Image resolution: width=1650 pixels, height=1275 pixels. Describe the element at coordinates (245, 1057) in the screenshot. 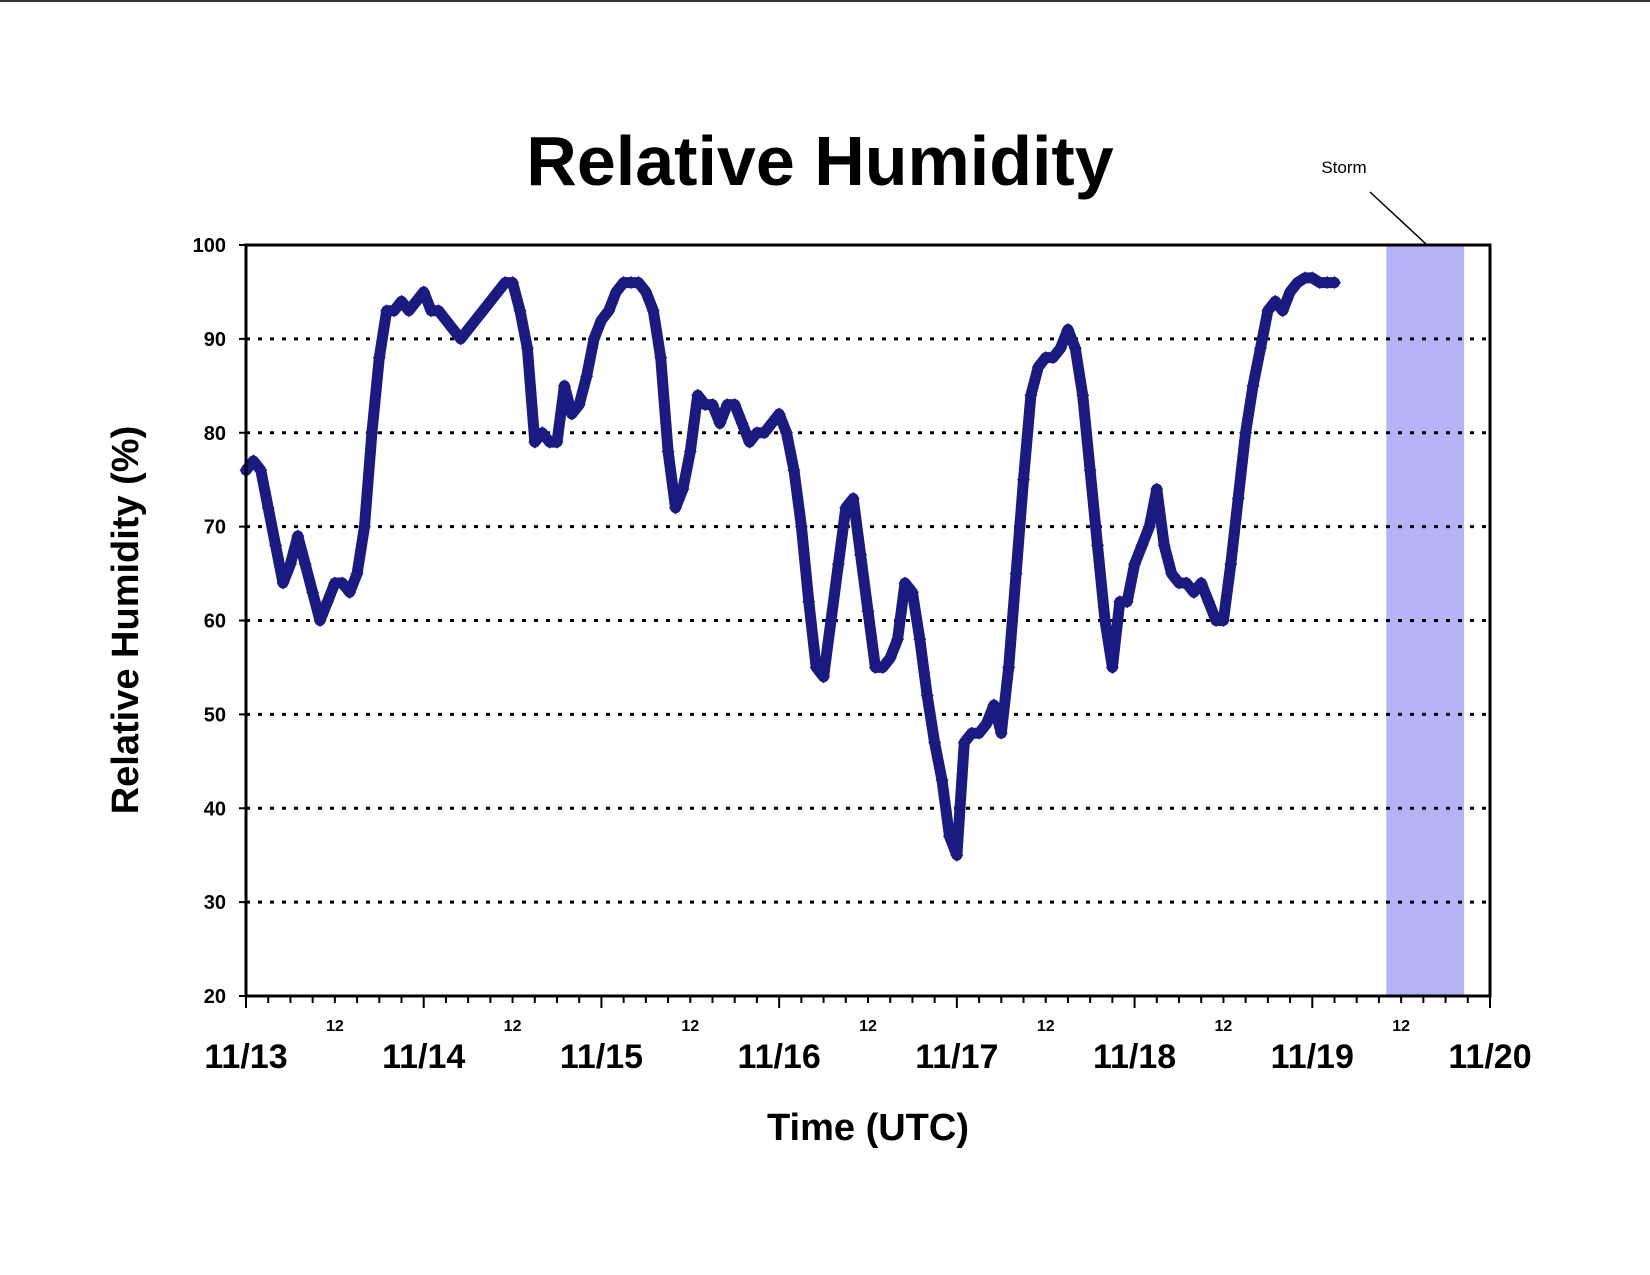

I see `x-tick-label: 11/13` at that location.